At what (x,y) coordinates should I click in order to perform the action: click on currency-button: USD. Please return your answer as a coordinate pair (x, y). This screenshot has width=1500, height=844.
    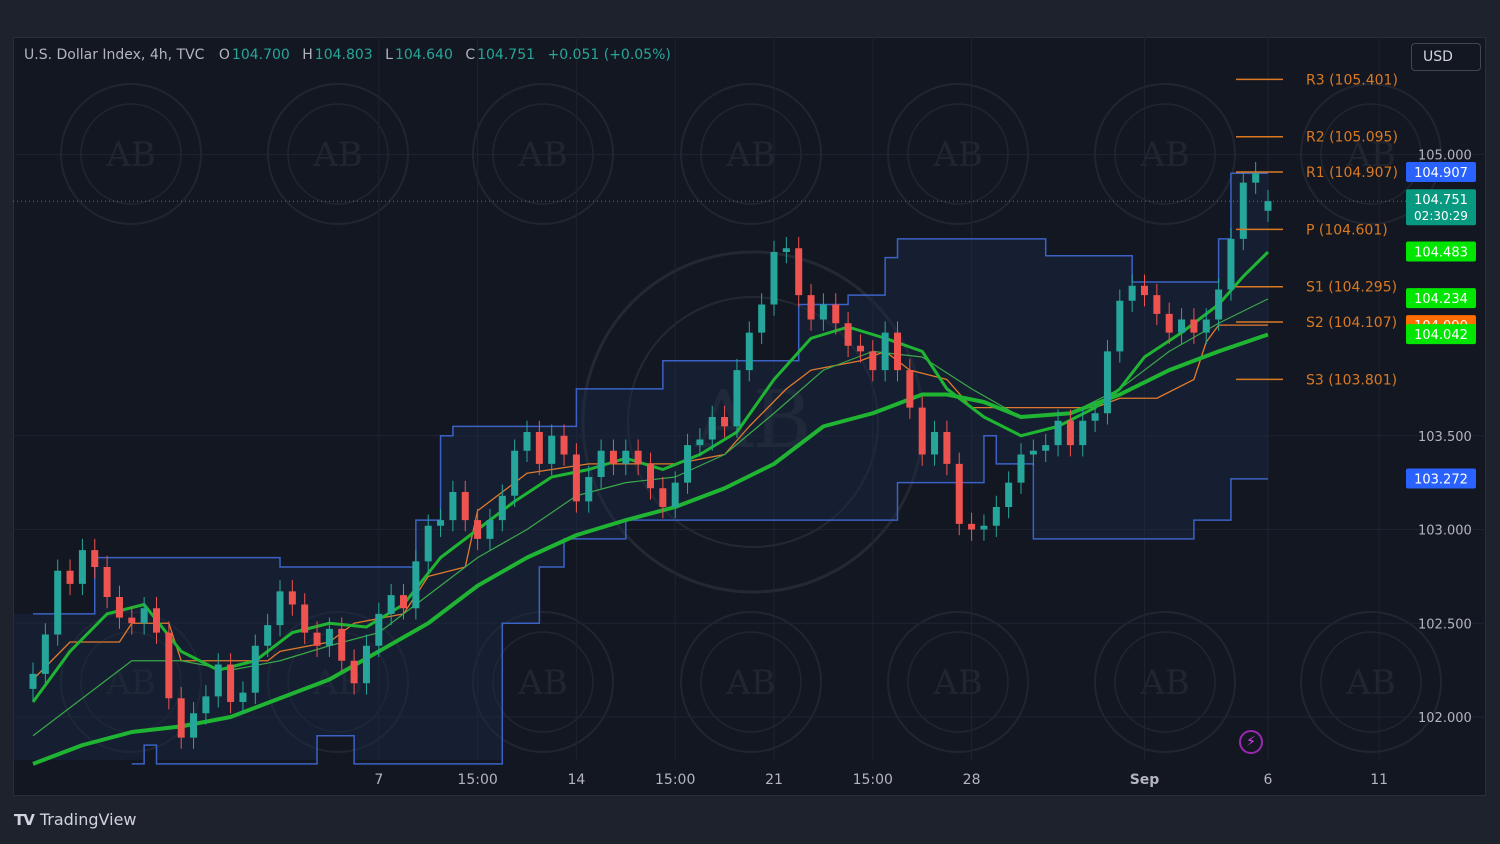
    Looking at the image, I should click on (1446, 57).